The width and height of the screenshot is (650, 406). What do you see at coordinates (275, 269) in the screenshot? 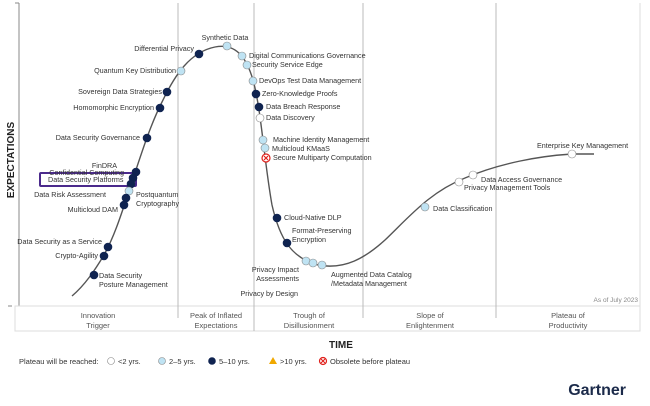
I see `technology-label: Privacy Impact` at bounding box center [275, 269].